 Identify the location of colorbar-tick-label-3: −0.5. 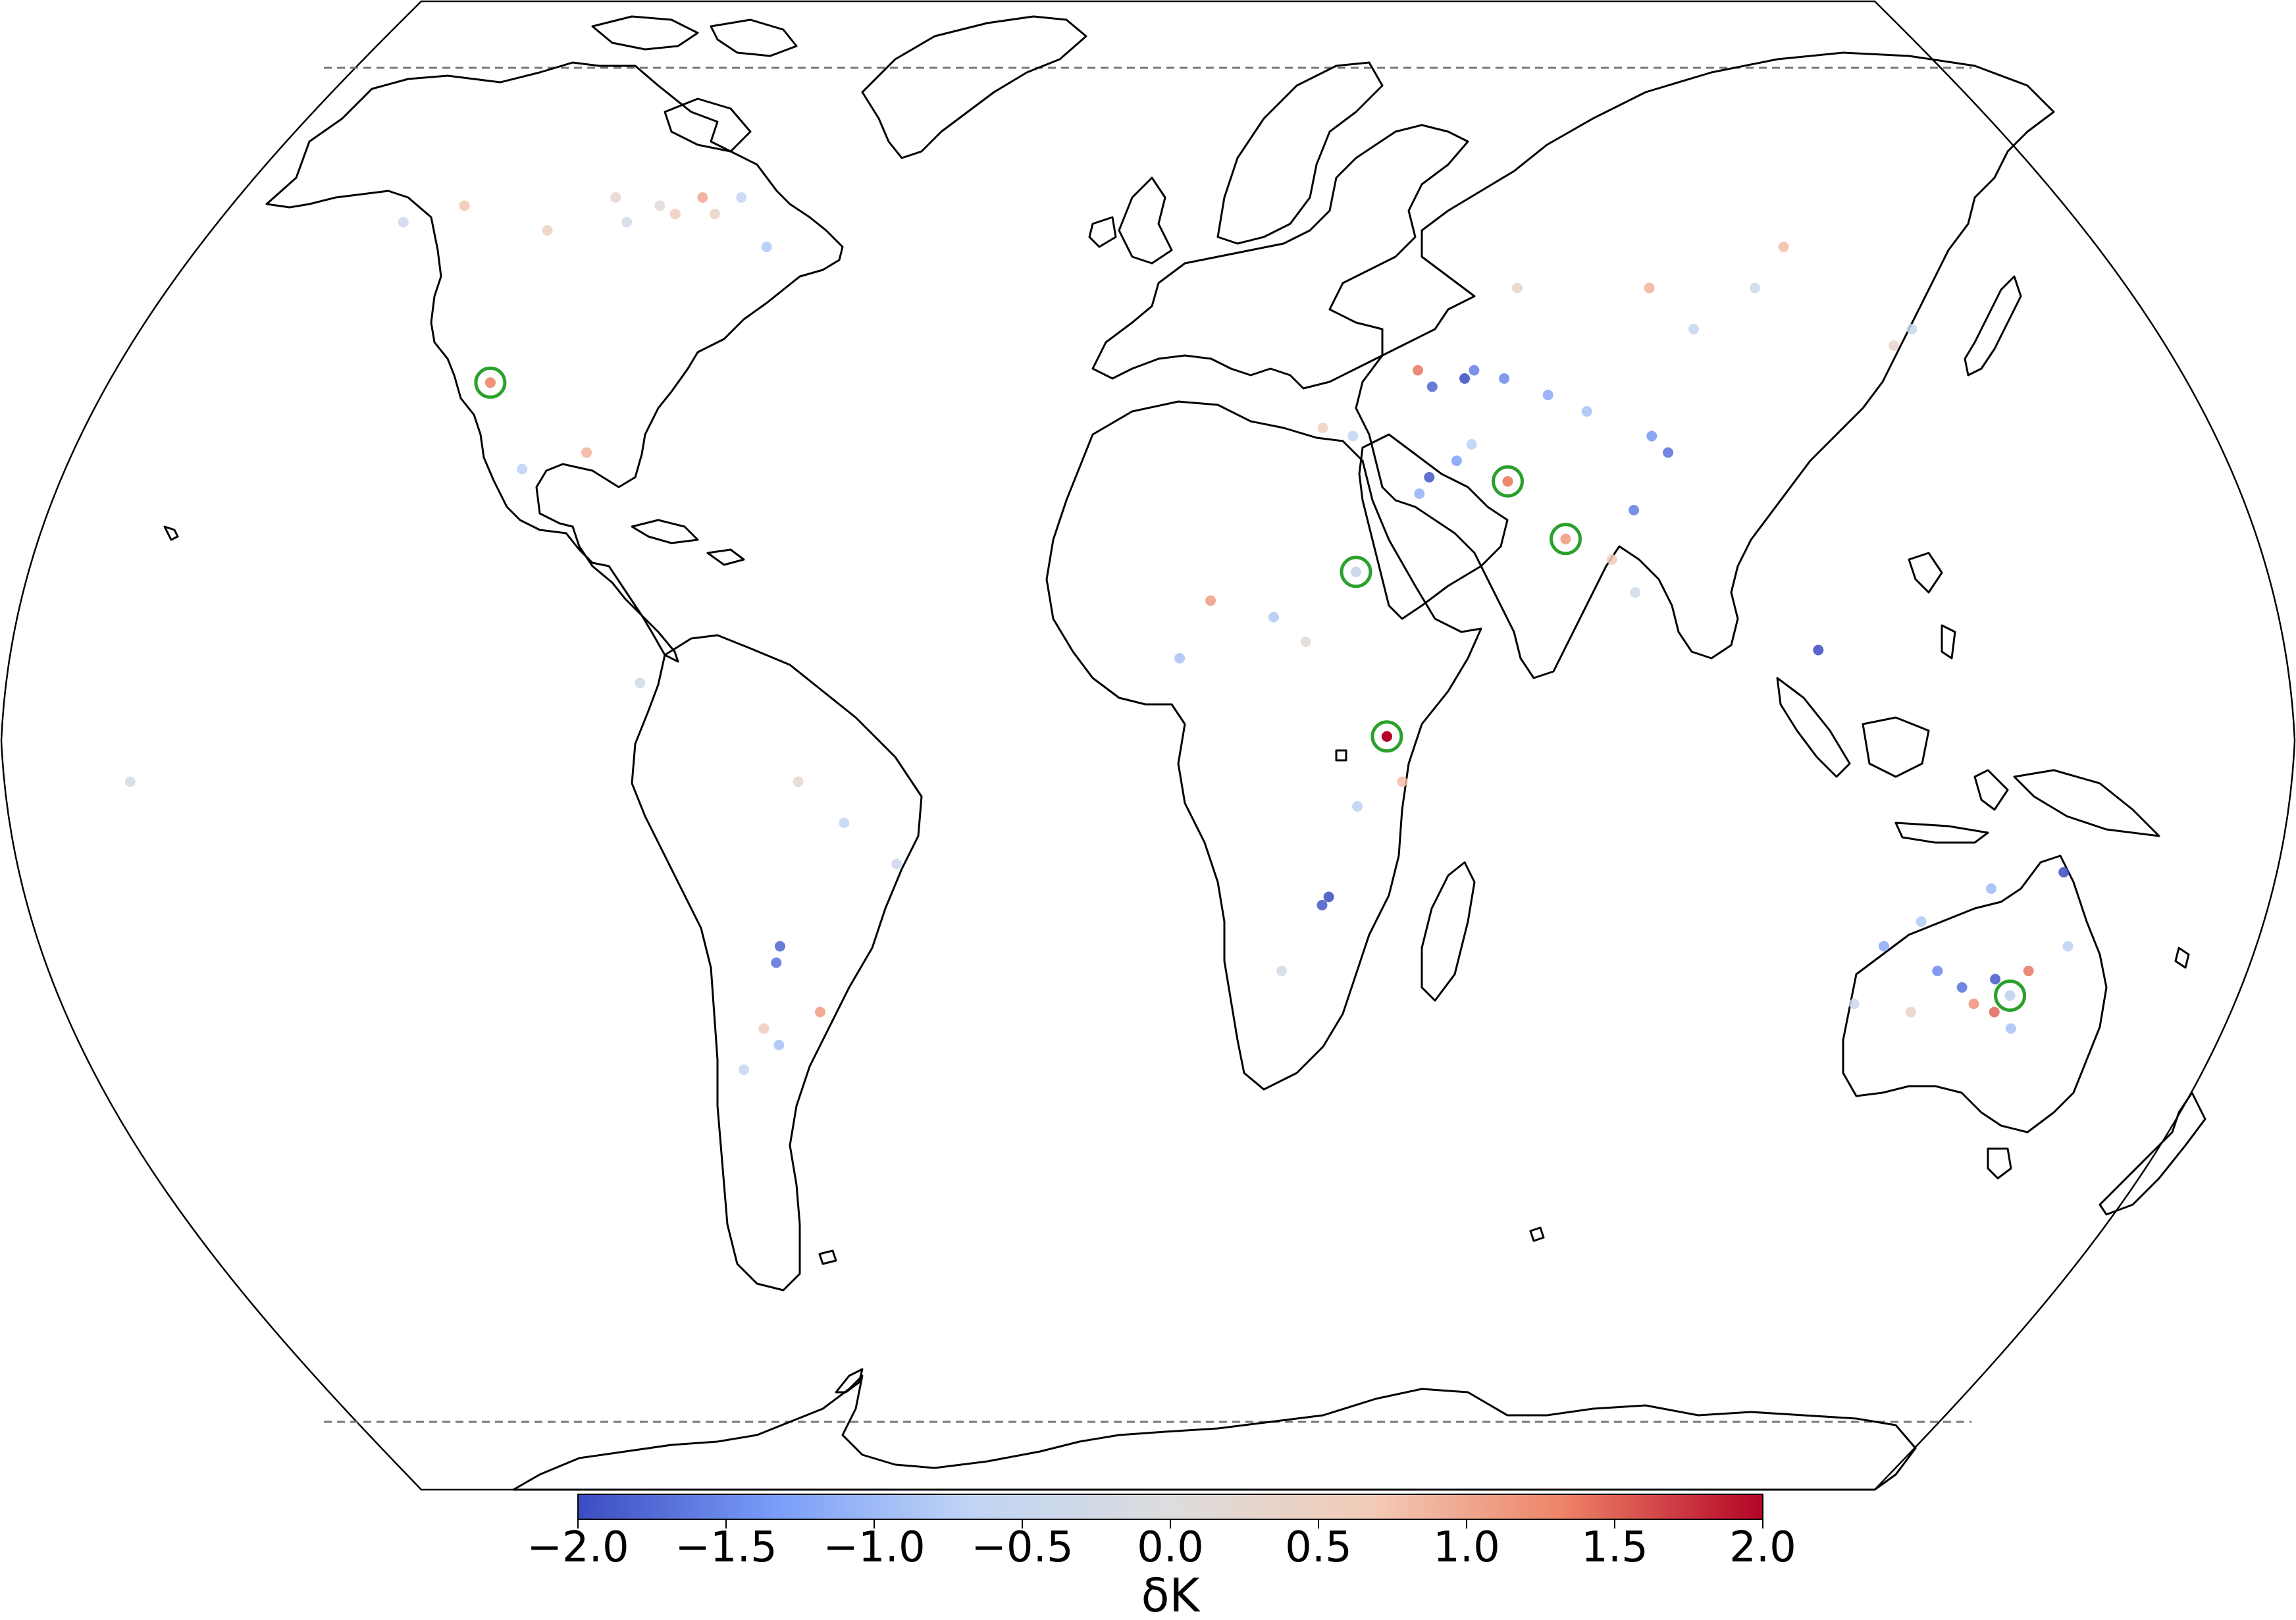
(1022, 1547).